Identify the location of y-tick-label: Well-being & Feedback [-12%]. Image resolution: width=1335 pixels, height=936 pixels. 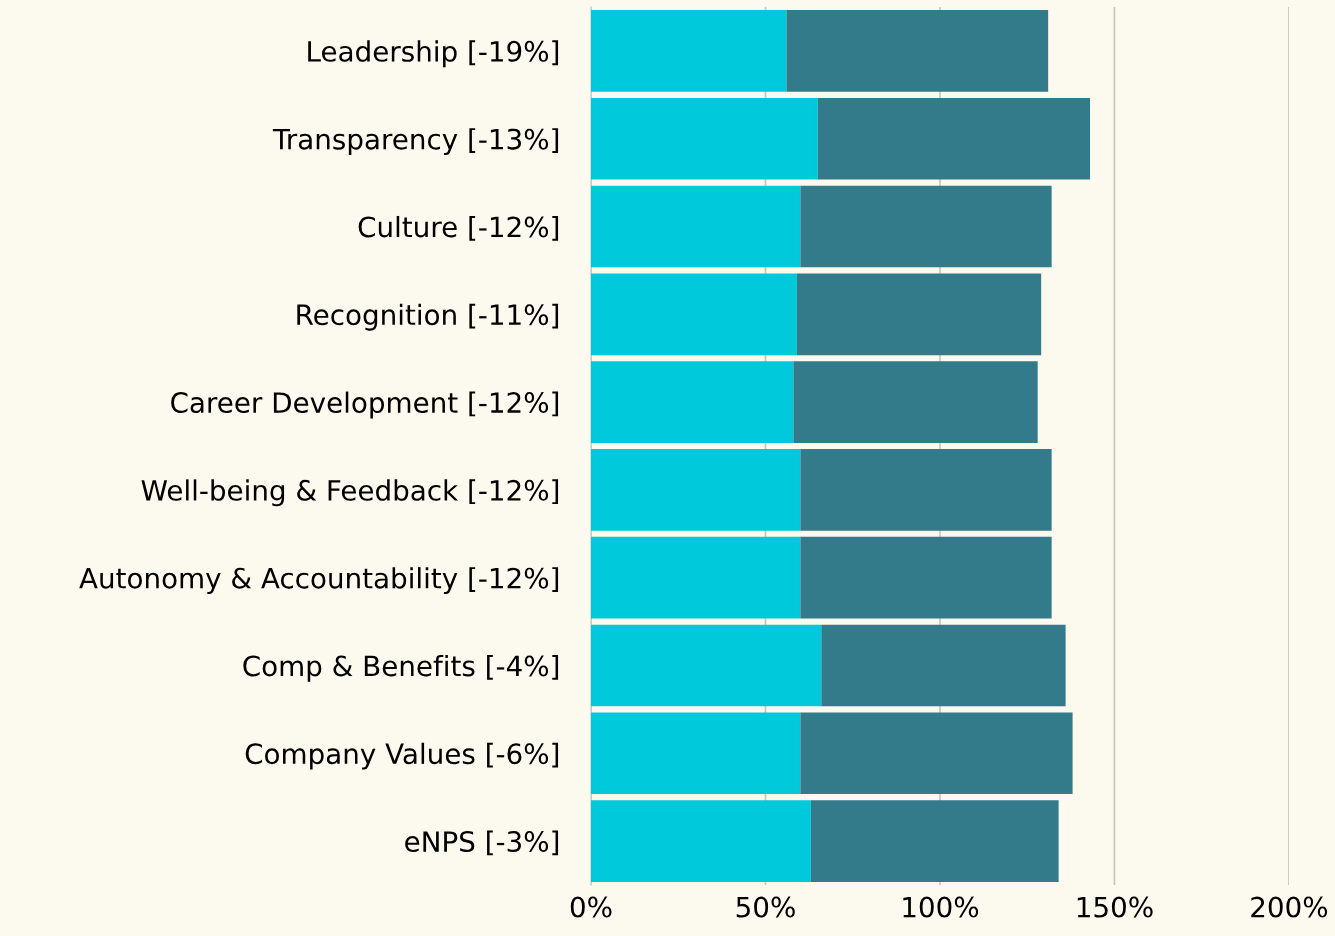
(350, 493).